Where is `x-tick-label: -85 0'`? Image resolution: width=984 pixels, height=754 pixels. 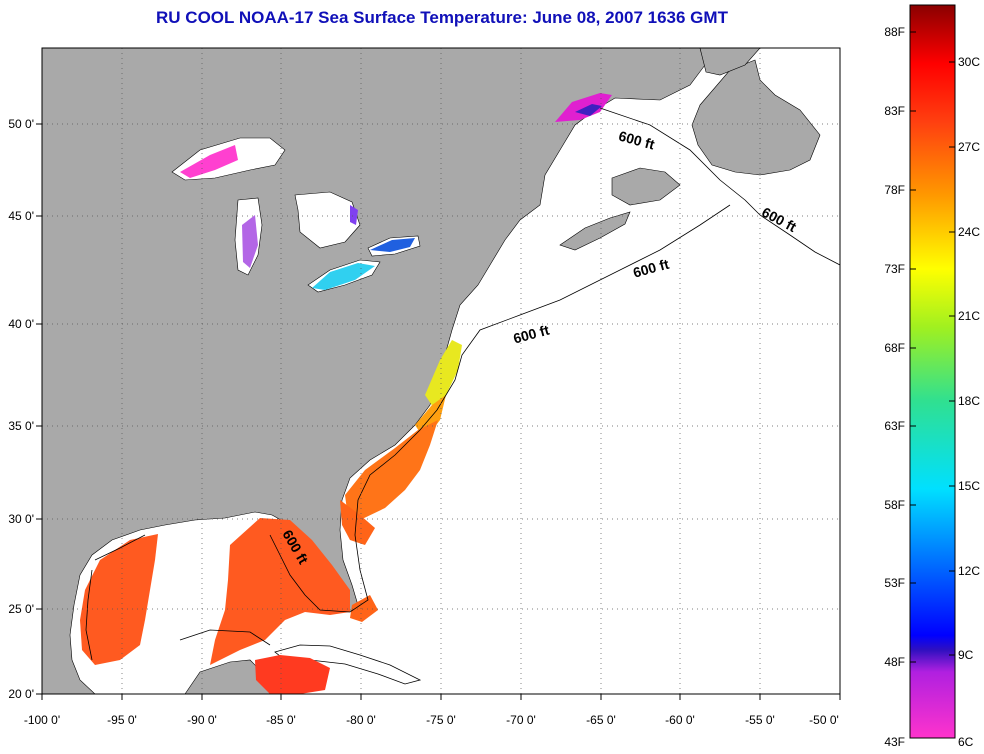
x-tick-label: -85 0' is located at coordinates (281, 720).